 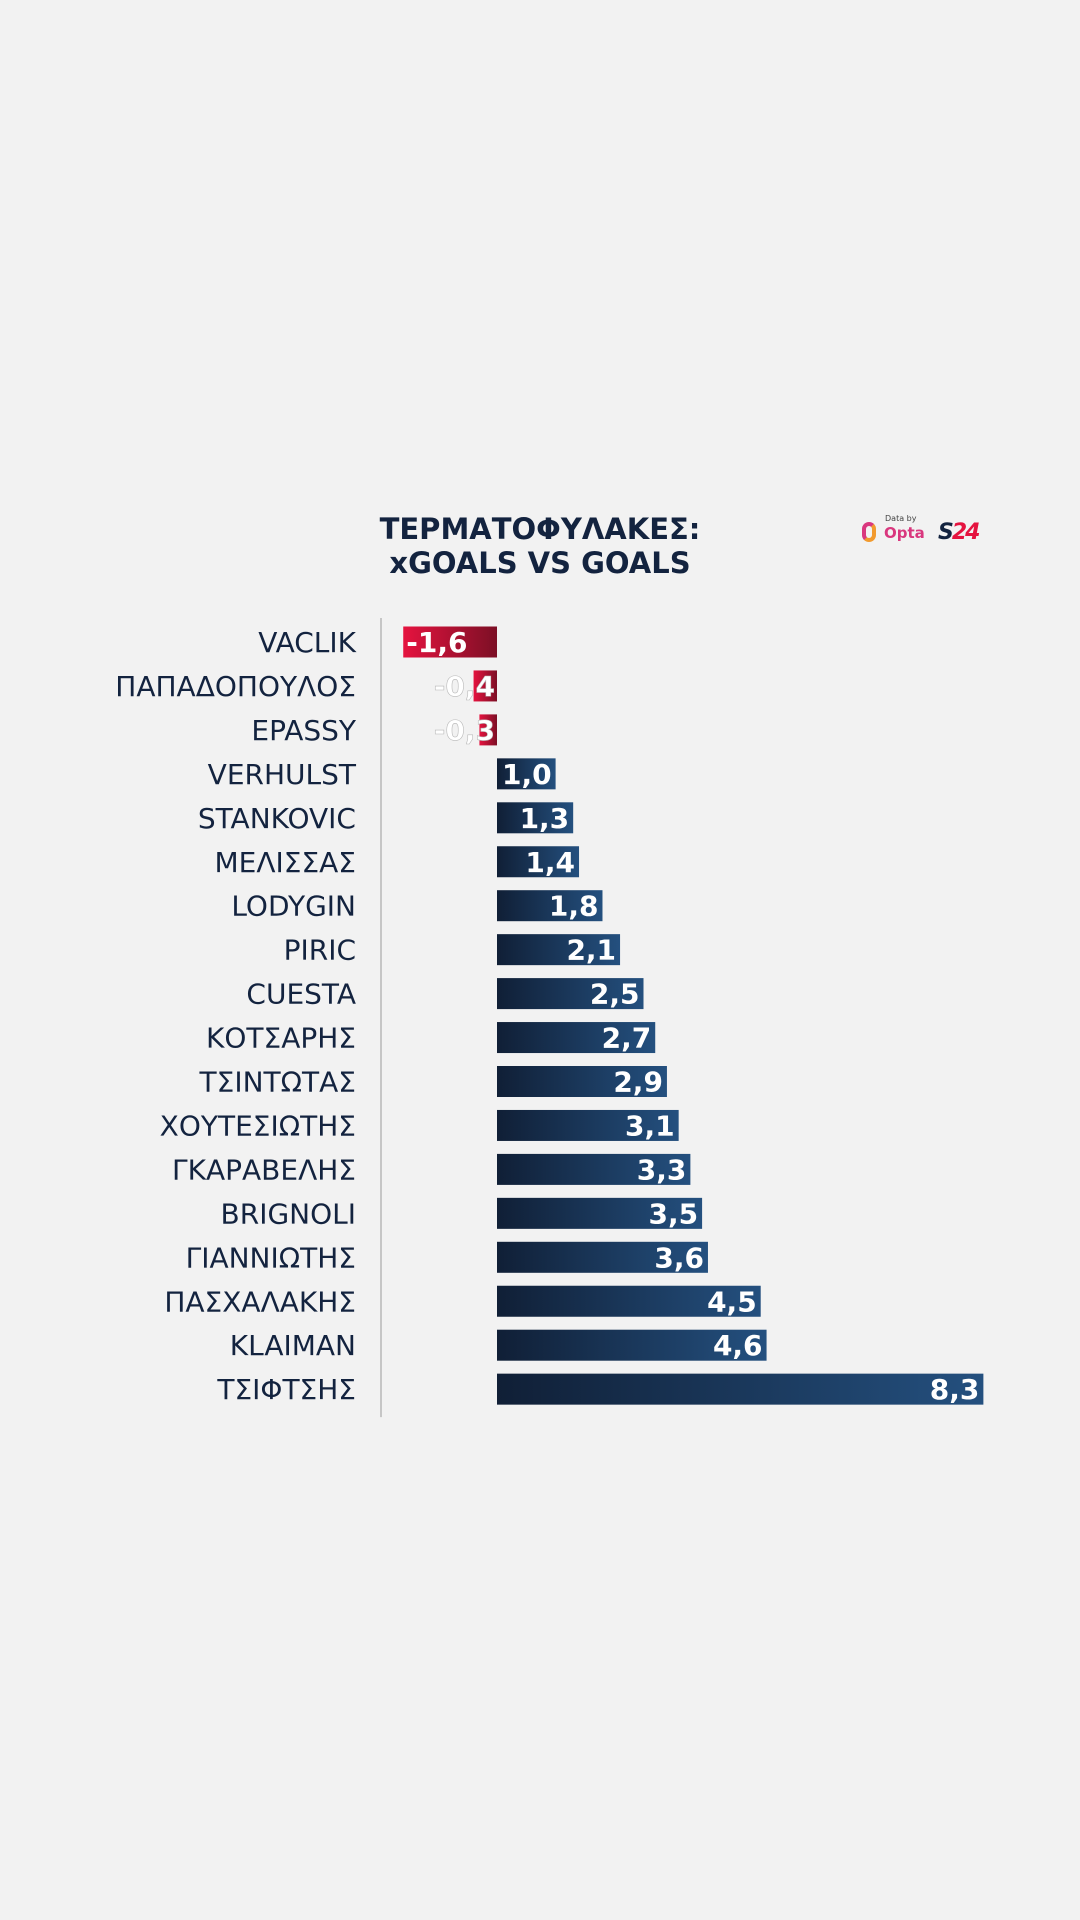 What do you see at coordinates (301, 994) in the screenshot?
I see `player-name-label: CUESTA` at bounding box center [301, 994].